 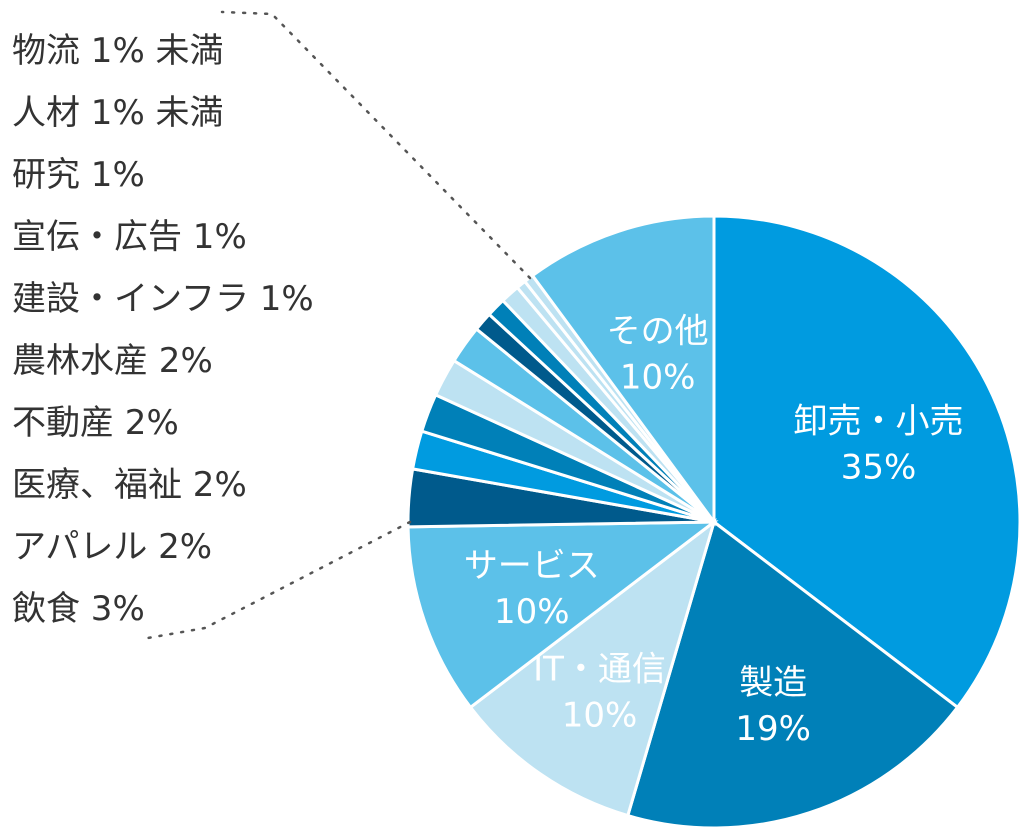 What do you see at coordinates (78, 175) in the screenshot?
I see `legend-entry: 研究 1%` at bounding box center [78, 175].